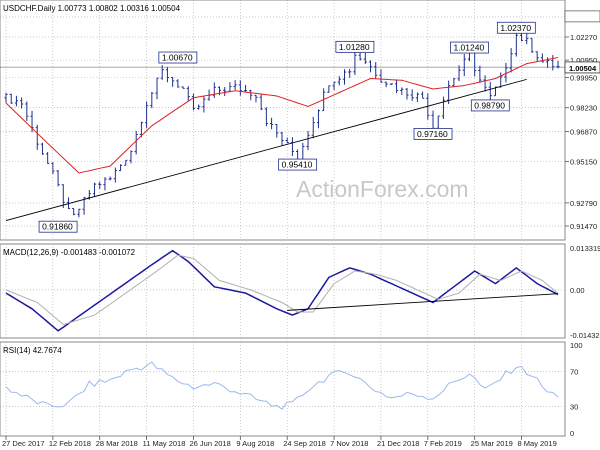 This screenshot has width=600, height=450. I want to click on macd-trendline, so click(423, 302).